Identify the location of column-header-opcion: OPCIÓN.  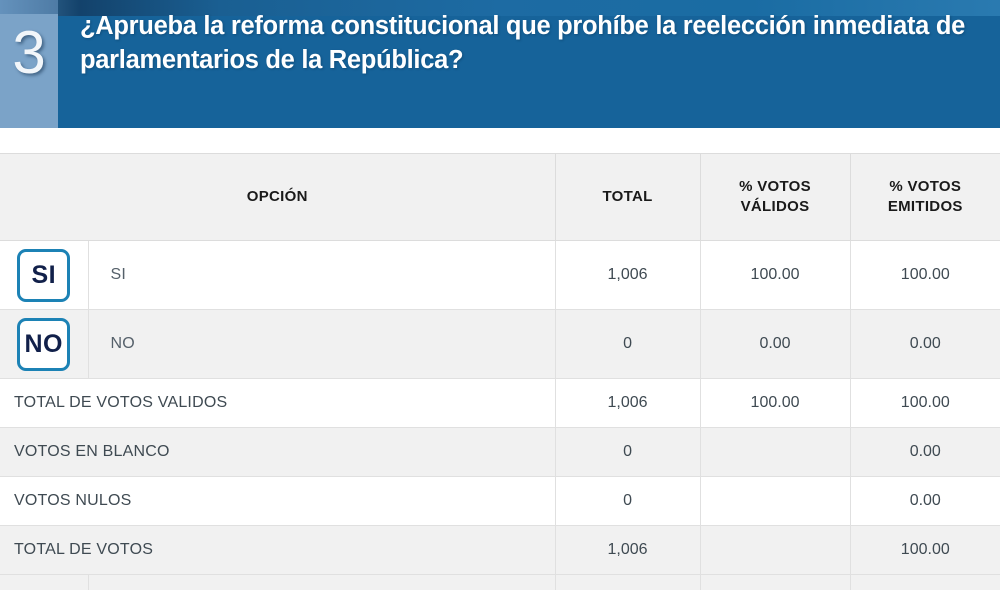
(278, 197).